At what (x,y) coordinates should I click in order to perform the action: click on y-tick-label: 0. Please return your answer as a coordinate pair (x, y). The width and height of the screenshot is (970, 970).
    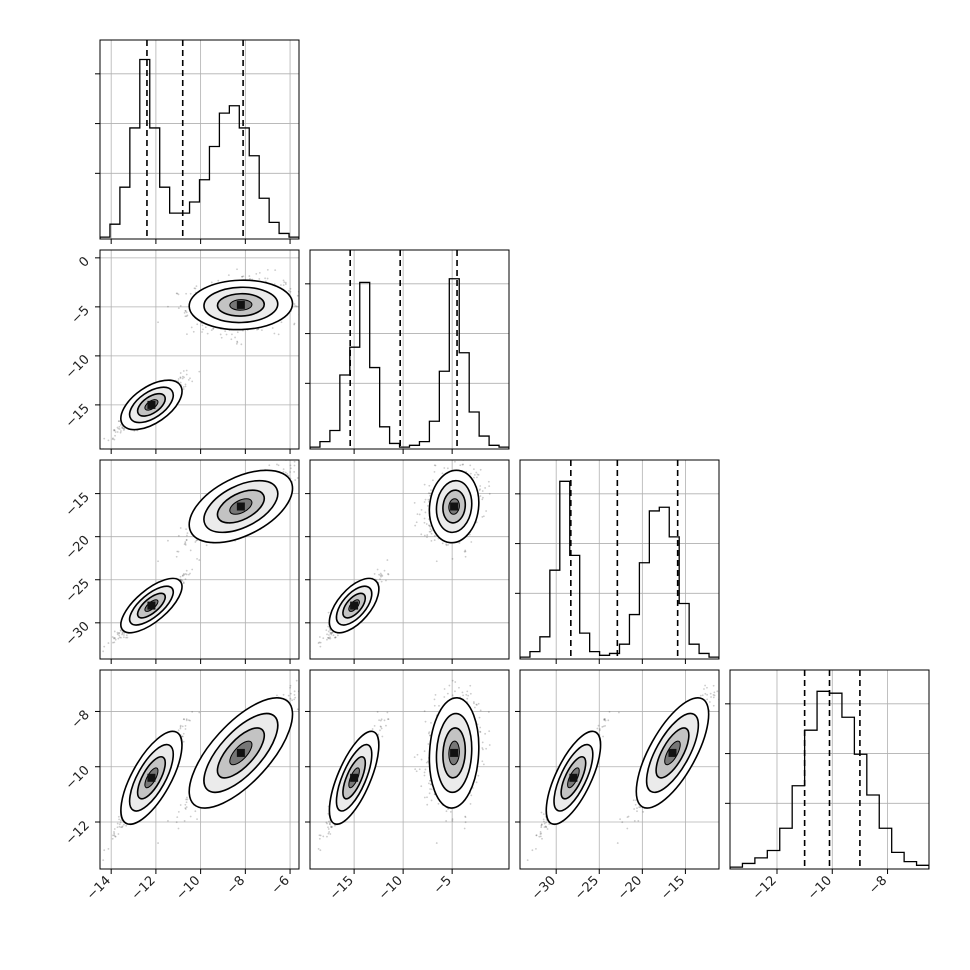
    Looking at the image, I should click on (84, 262).